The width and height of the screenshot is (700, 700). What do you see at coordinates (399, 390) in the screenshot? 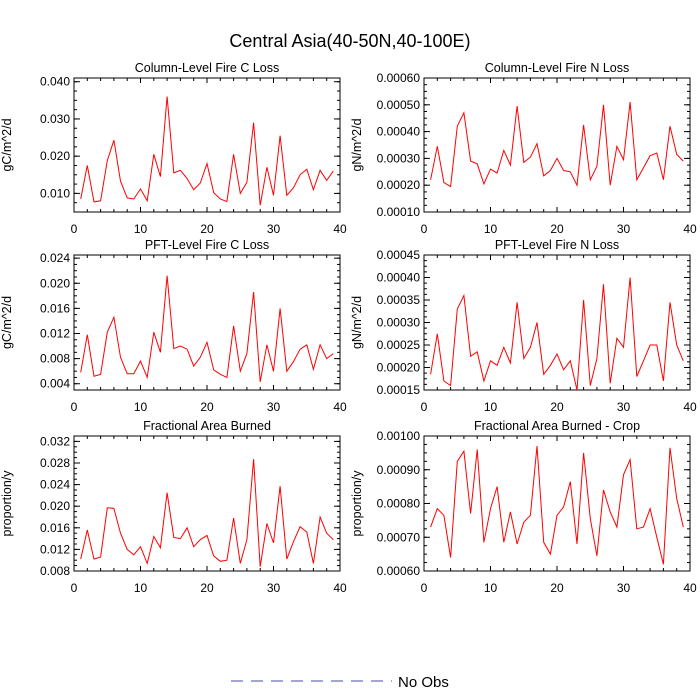
I see `y-tick-label: 0.00015` at bounding box center [399, 390].